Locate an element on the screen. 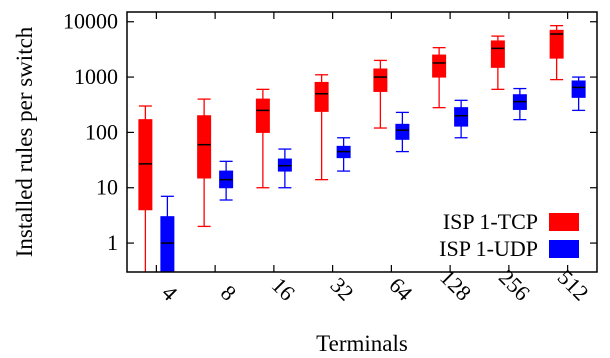 This screenshot has height=358, width=610. legend-label: ISP 1-TCP is located at coordinates (490, 221).